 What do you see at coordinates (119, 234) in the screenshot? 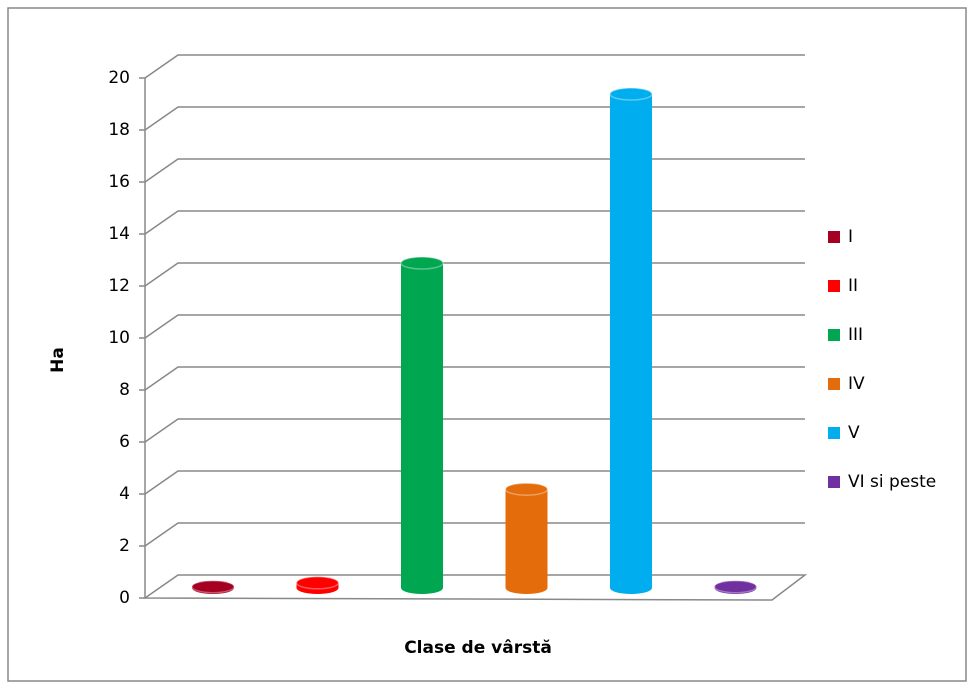
I see `y-tick-label: 14` at bounding box center [119, 234].